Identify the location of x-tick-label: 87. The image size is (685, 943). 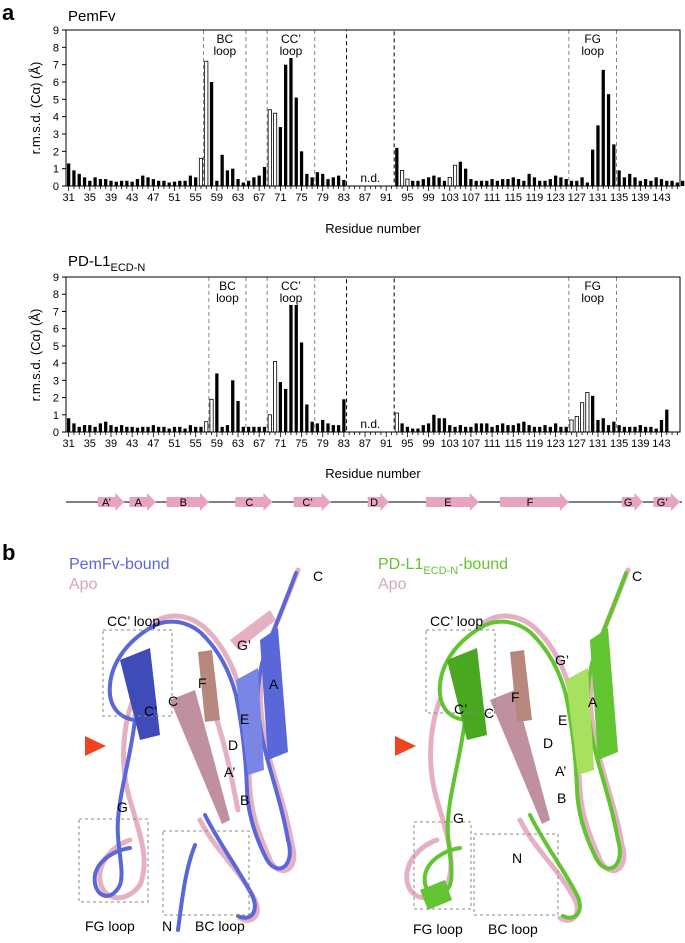
(365, 444).